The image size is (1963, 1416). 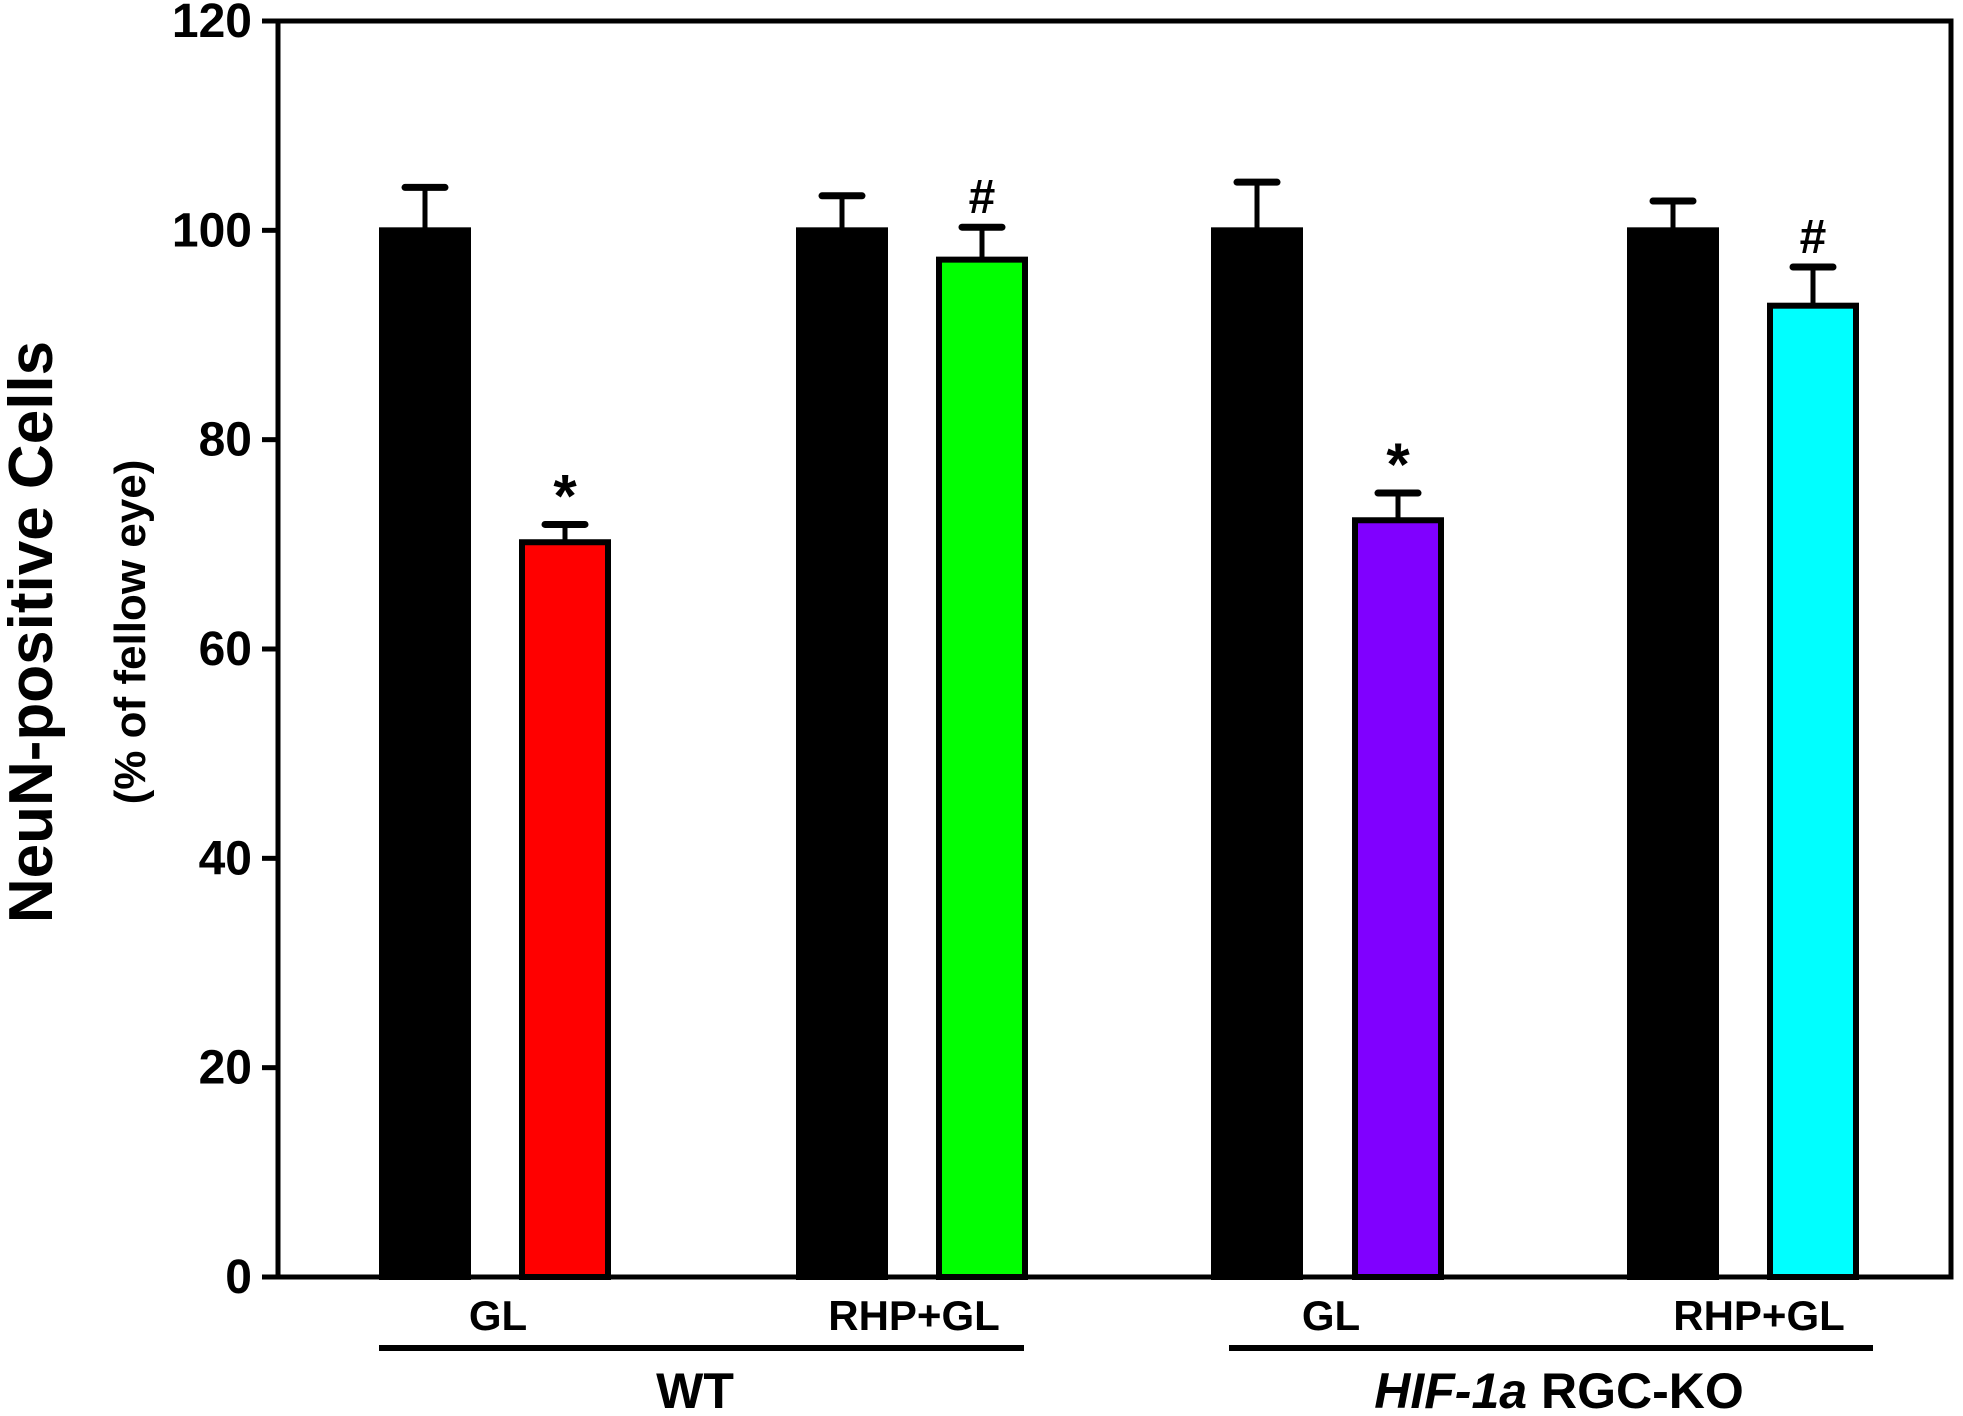 I want to click on y-tick-label: 120, so click(x=212, y=24).